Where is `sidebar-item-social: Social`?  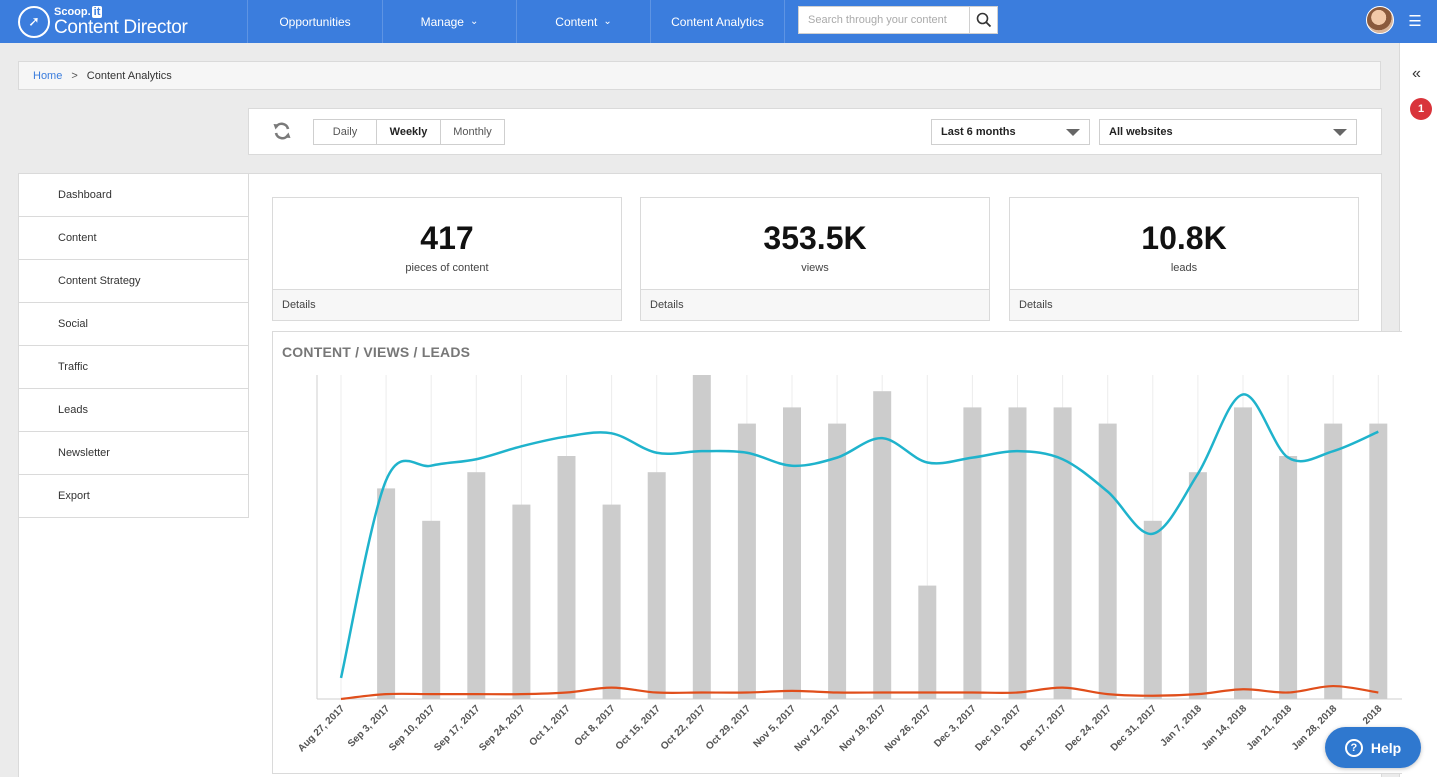 sidebar-item-social: Social is located at coordinates (134, 324).